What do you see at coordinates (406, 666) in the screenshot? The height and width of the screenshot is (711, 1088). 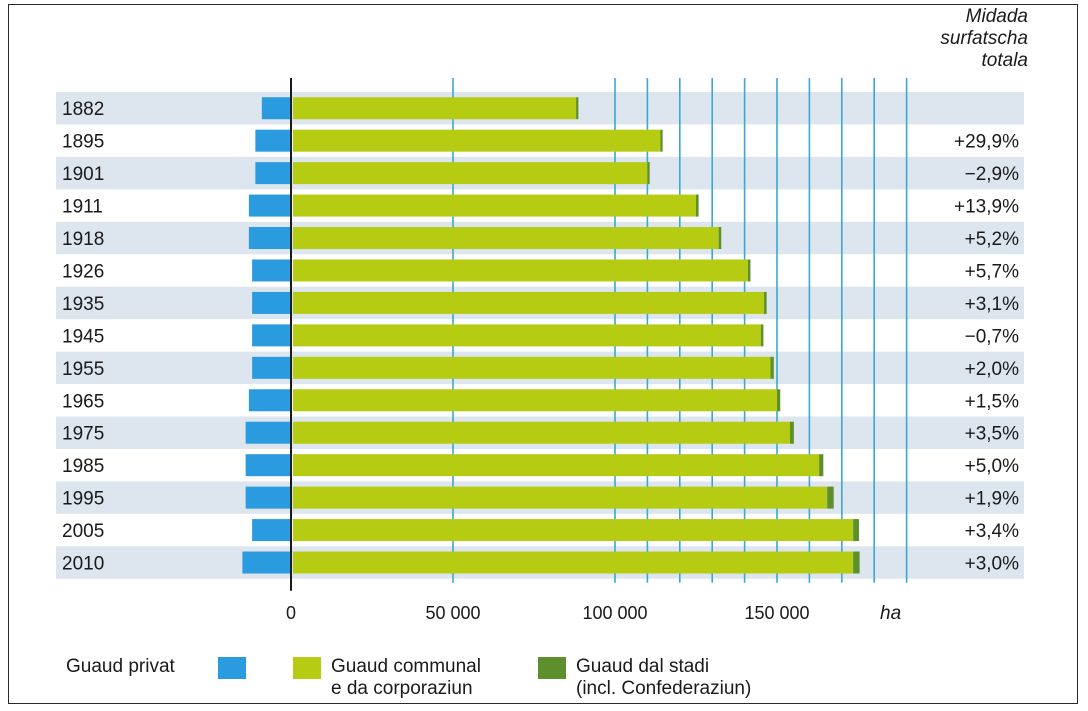 I see `legend-communal-line-1: Guaud communal` at bounding box center [406, 666].